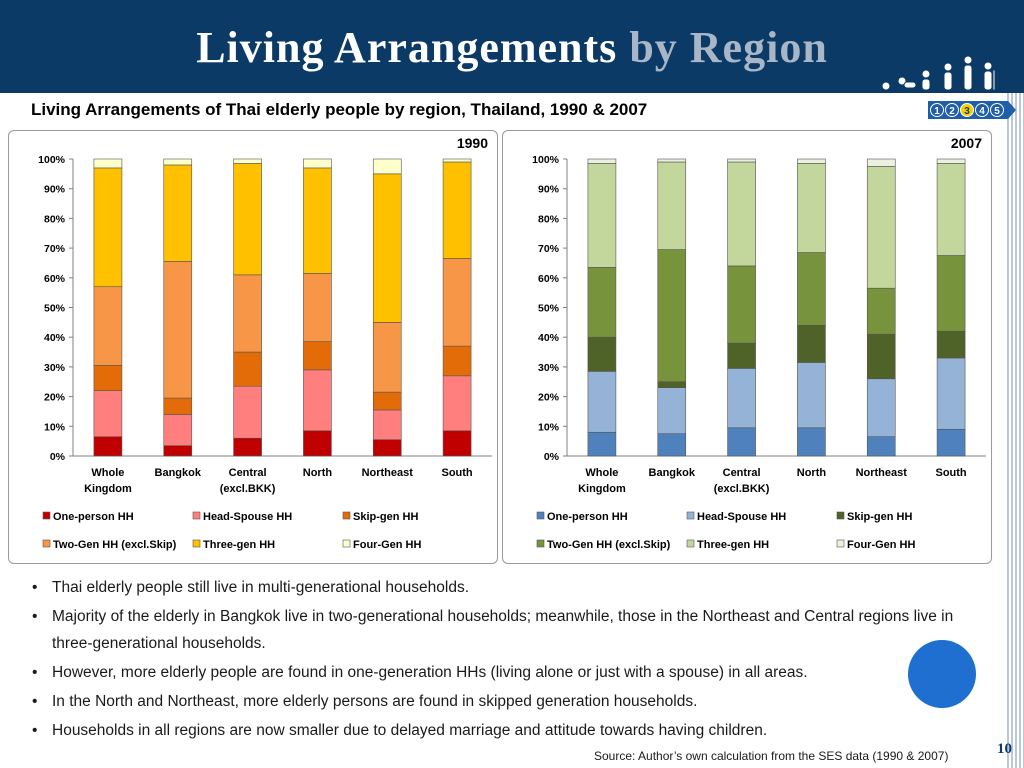 The height and width of the screenshot is (768, 1024). What do you see at coordinates (549, 279) in the screenshot?
I see `y-tick-label: 60%` at bounding box center [549, 279].